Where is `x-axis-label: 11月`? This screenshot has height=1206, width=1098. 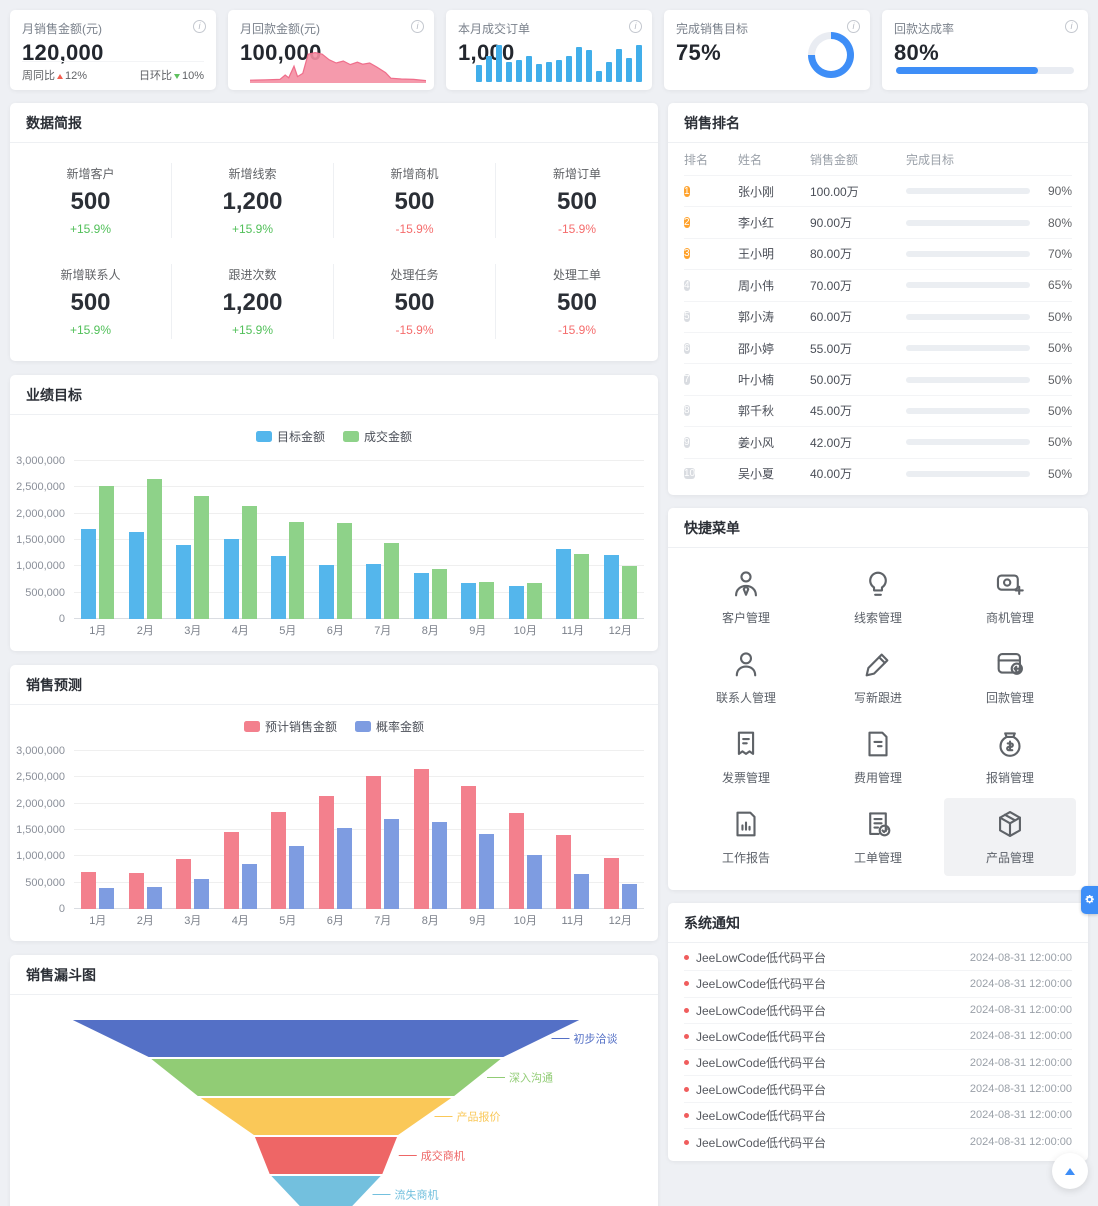
x-axis-label: 11月 is located at coordinates (572, 921).